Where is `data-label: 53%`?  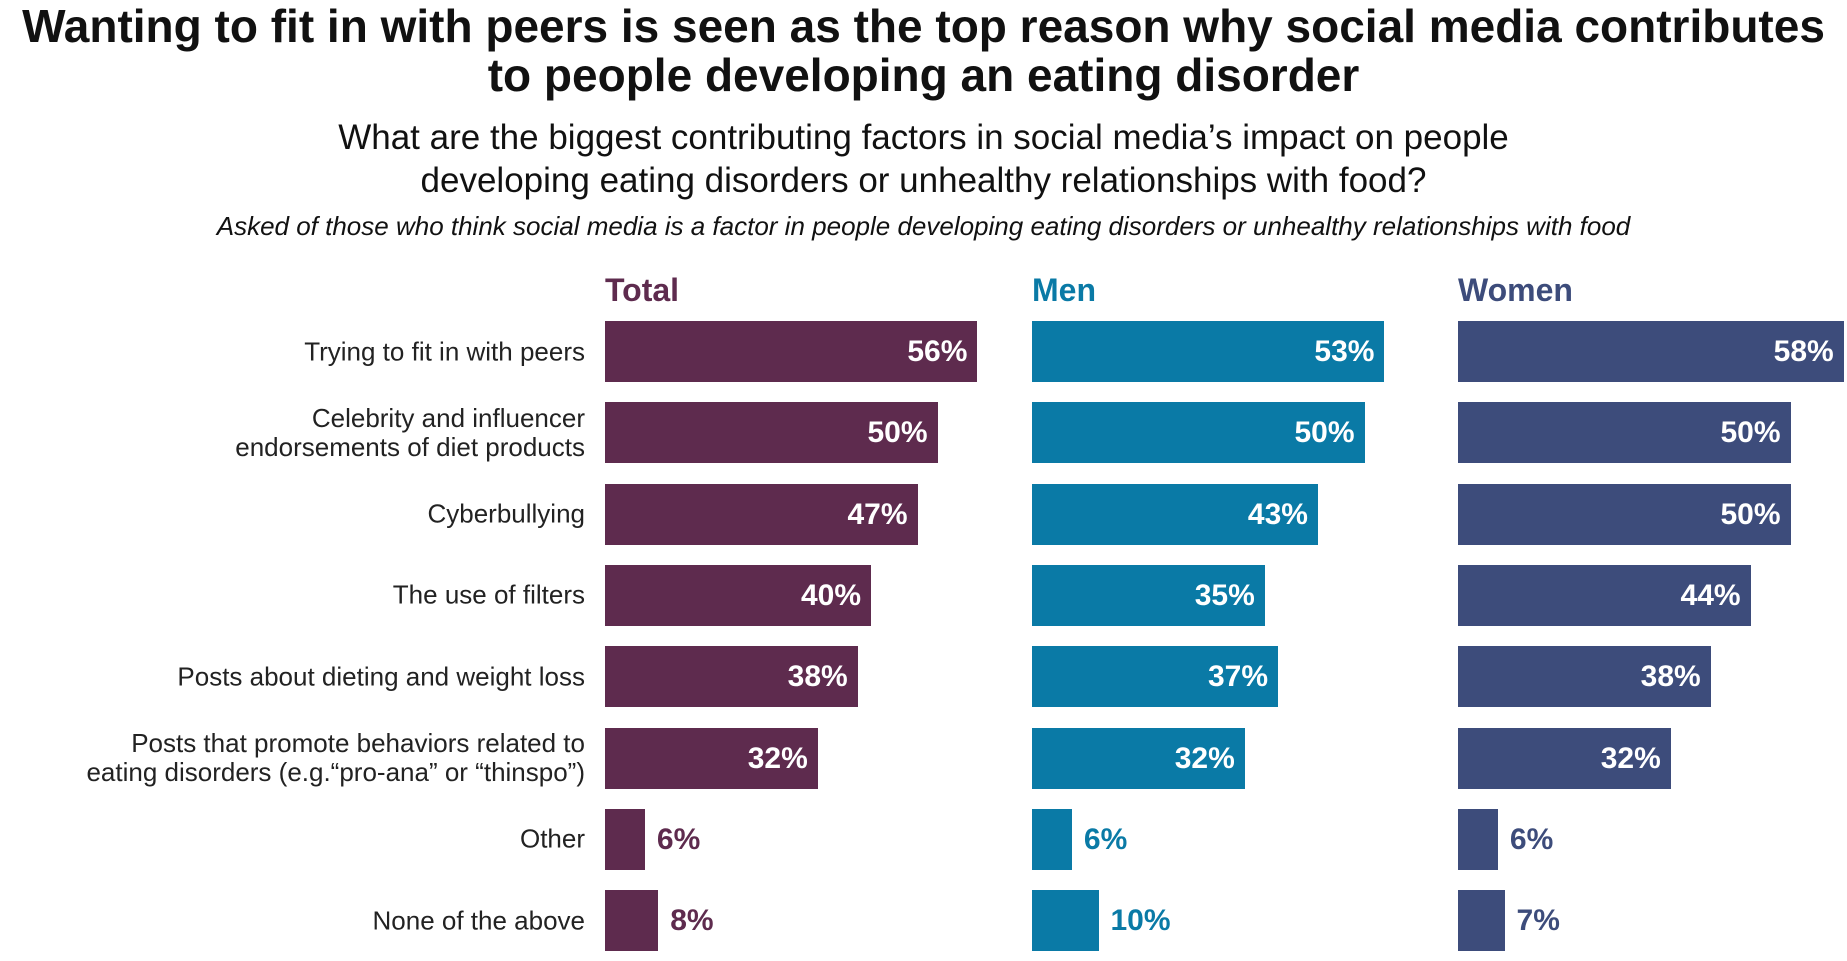
data-label: 53% is located at coordinates (1344, 351).